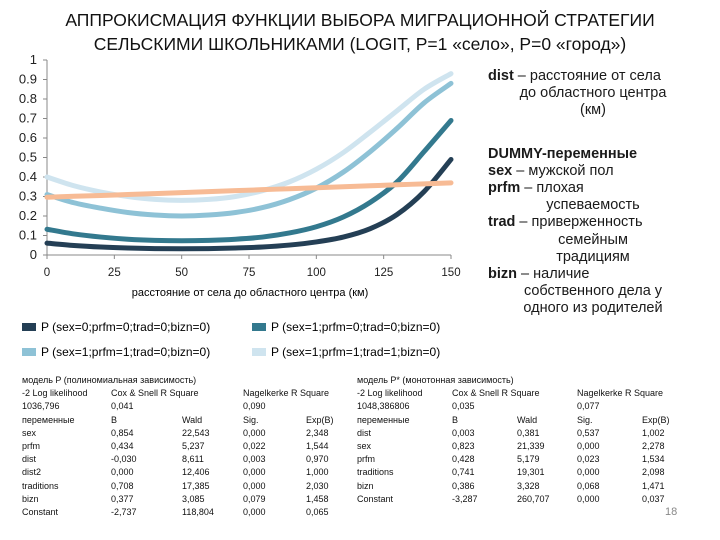 This screenshot has width=720, height=540. I want to click on legend-item-3: P (sex=1;prfm=1;trad=0;bizn=0), so click(116, 352).